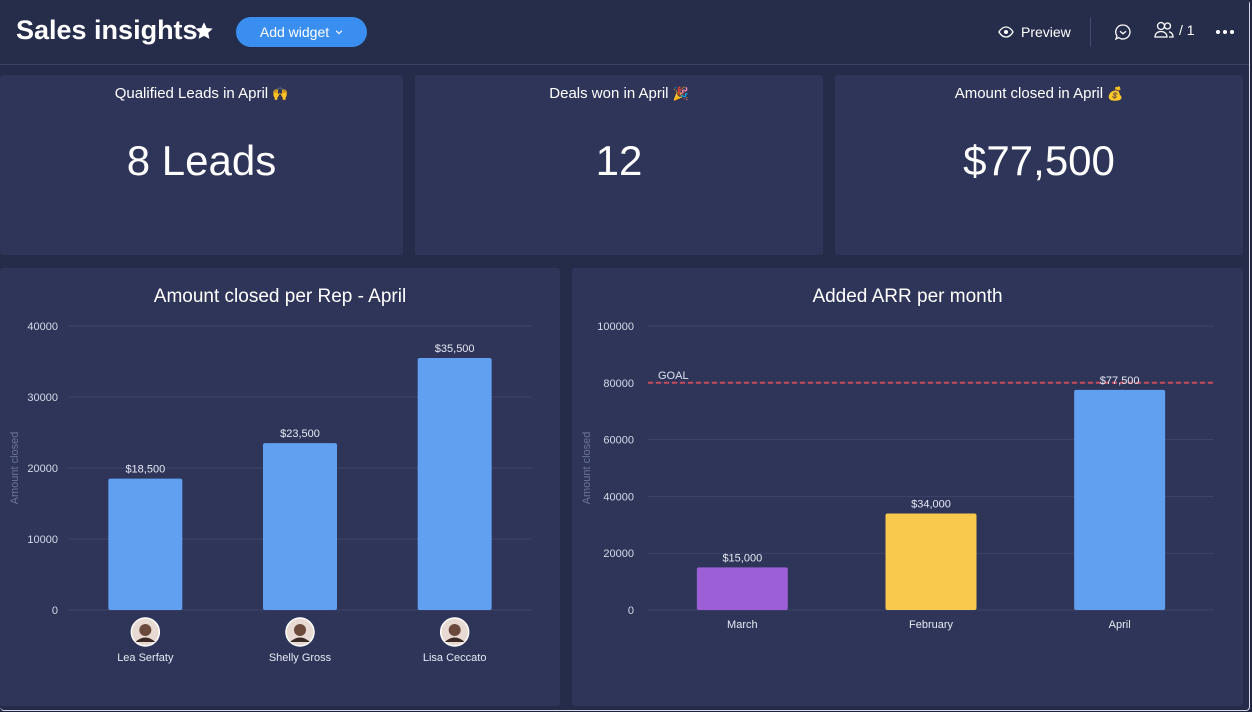  I want to click on money-bag-emoji: 💰, so click(1115, 93).